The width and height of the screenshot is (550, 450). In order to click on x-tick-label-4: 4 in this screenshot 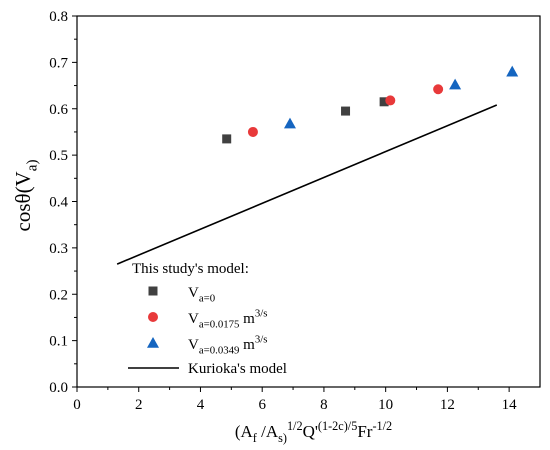, I will do `click(201, 405)`.